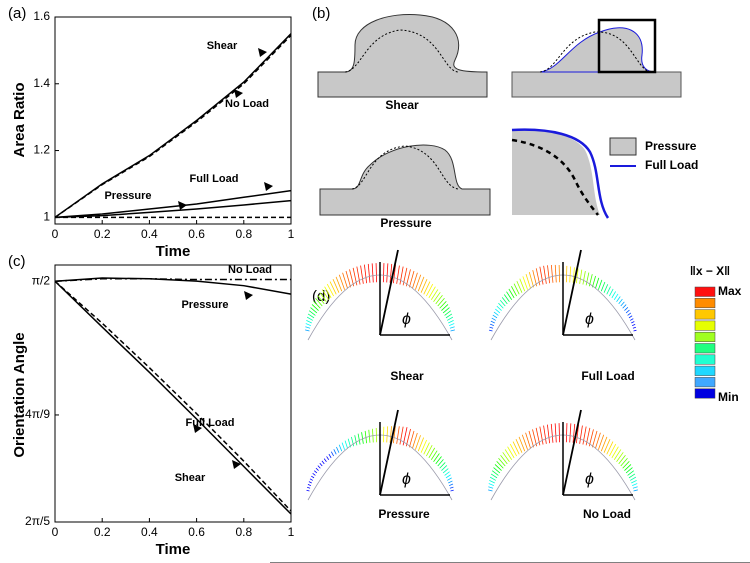 This screenshot has height=563, width=750. What do you see at coordinates (17, 261) in the screenshot?
I see `panel-label: (c)` at bounding box center [17, 261].